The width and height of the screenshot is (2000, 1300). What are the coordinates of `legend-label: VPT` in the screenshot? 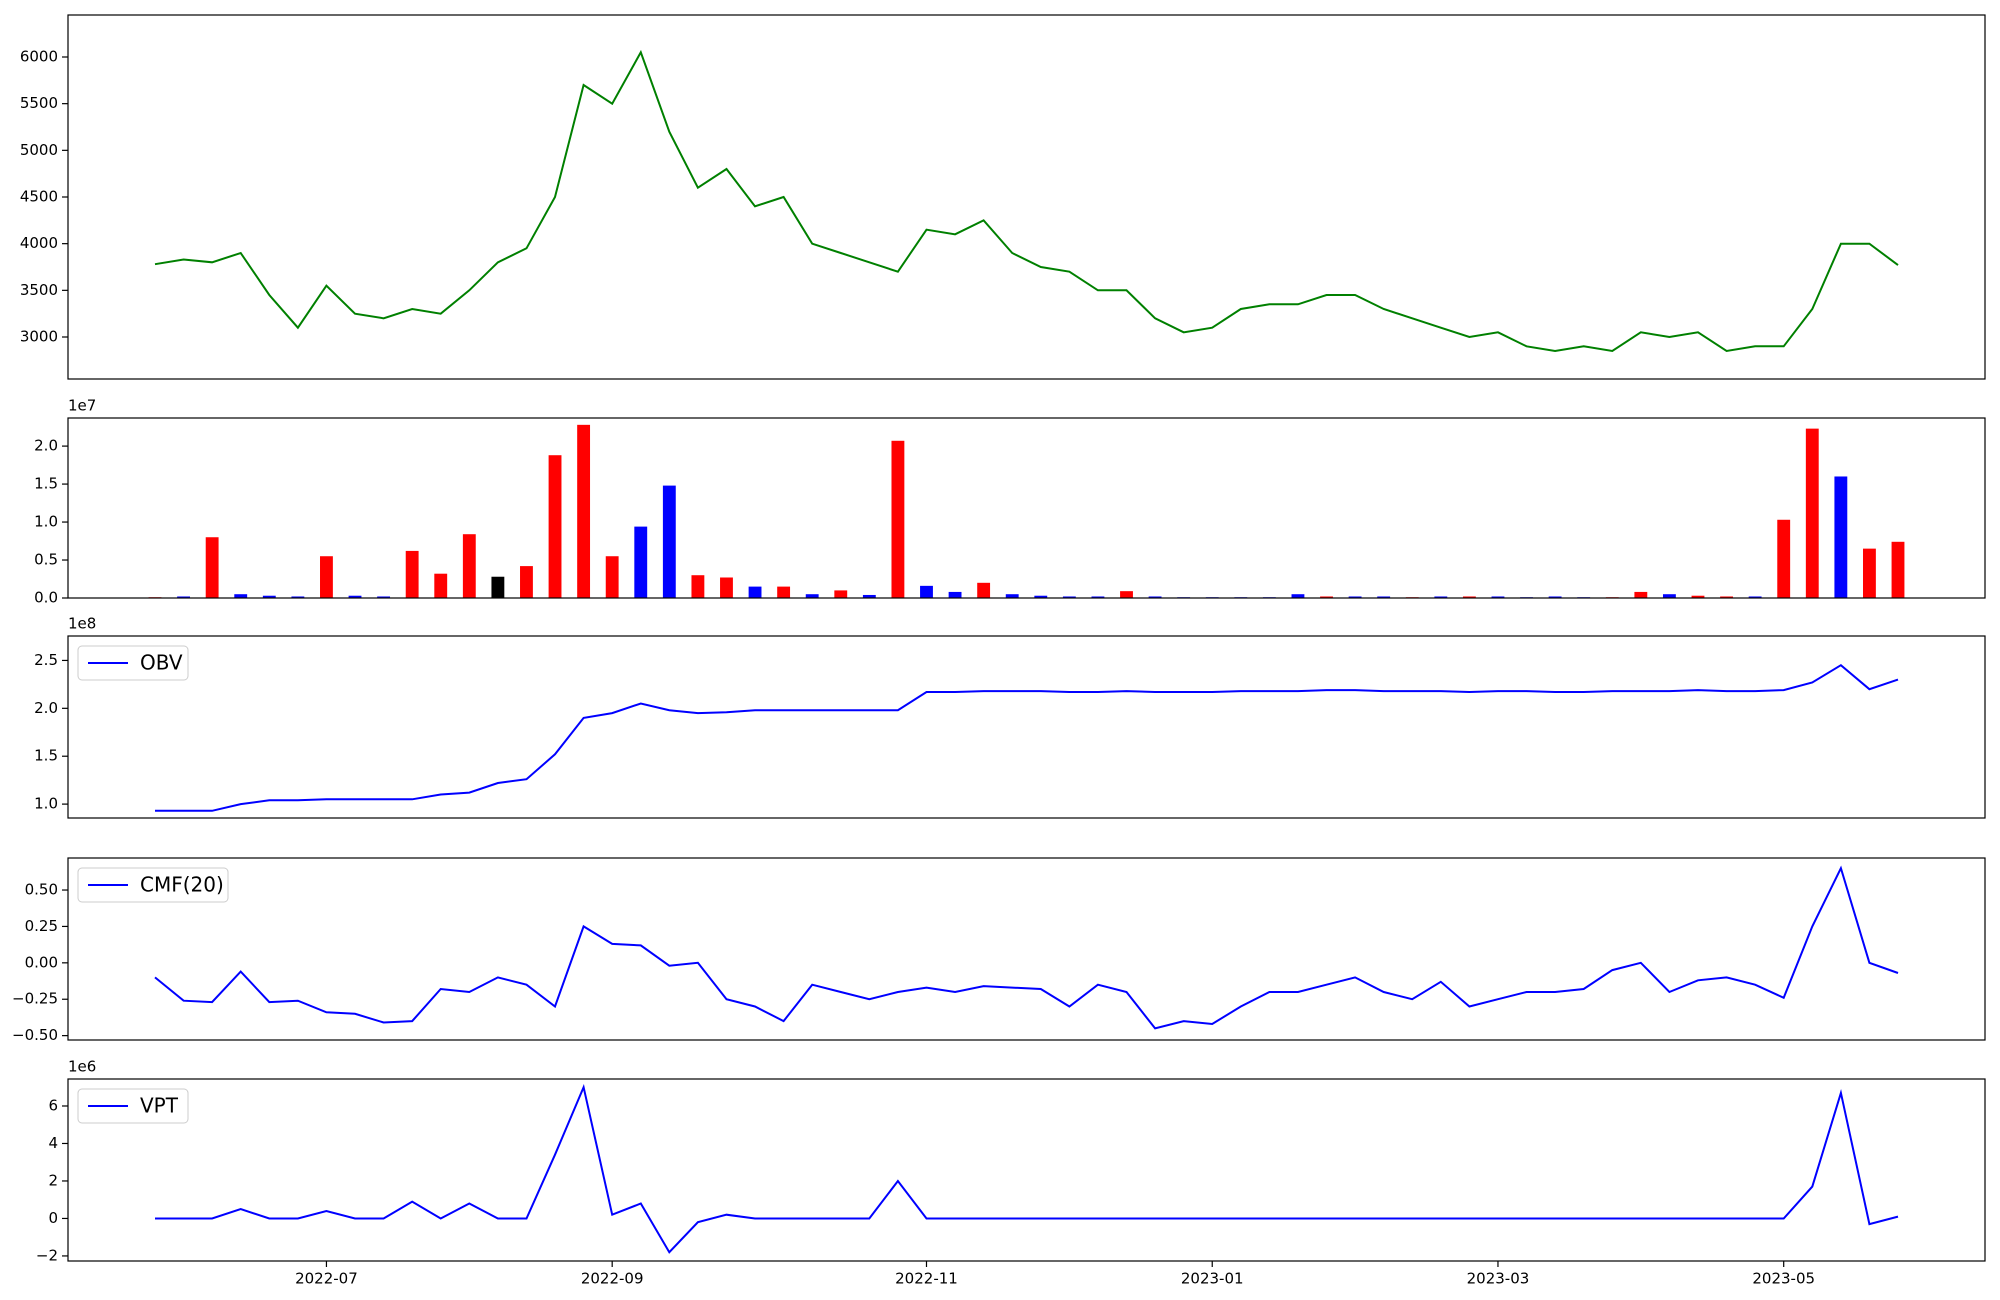 It's located at (159, 1106).